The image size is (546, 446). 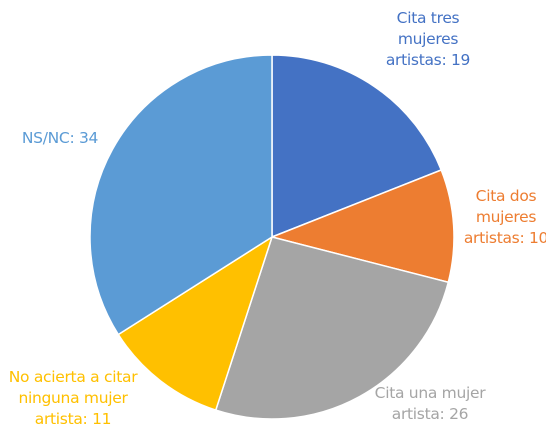 What do you see at coordinates (428, 39) in the screenshot?
I see `data-label: Cita tres mujeres artistas: 19` at bounding box center [428, 39].